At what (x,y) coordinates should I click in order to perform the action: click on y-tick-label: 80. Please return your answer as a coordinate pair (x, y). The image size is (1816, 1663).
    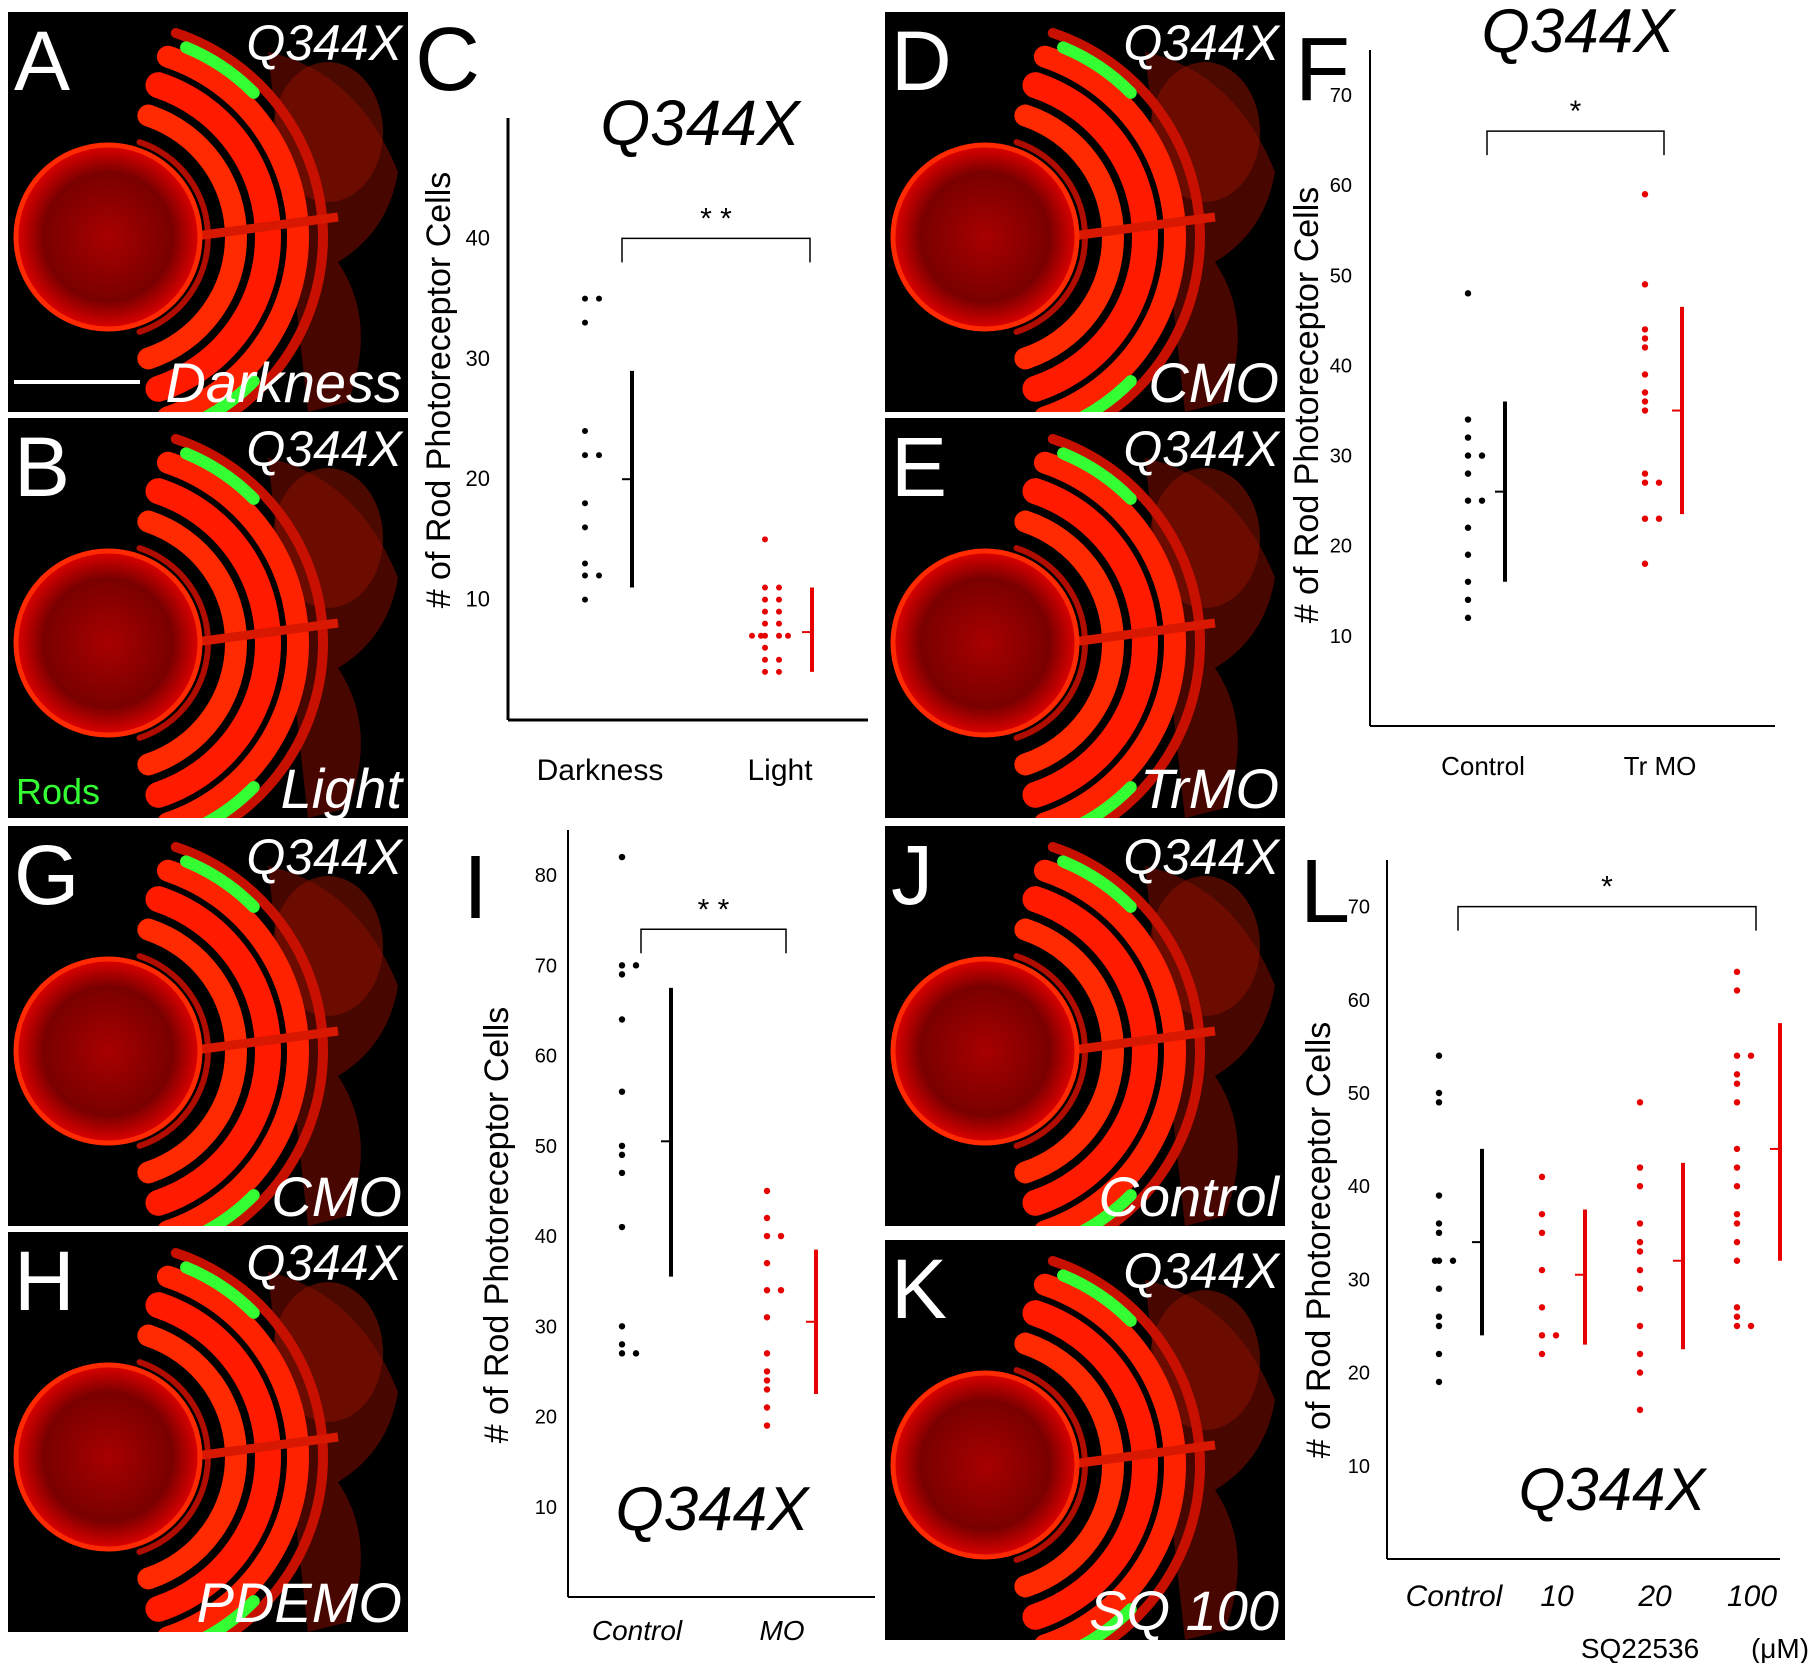
    Looking at the image, I should click on (546, 876).